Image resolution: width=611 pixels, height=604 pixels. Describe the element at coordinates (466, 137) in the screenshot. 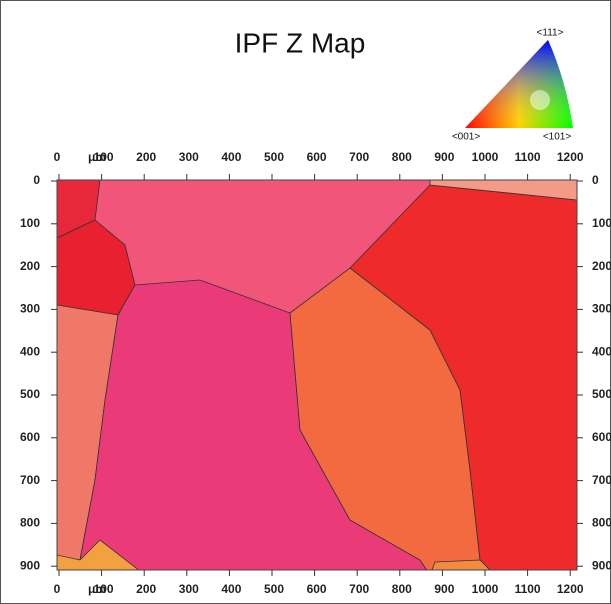

I see `legend-label: <001>` at that location.